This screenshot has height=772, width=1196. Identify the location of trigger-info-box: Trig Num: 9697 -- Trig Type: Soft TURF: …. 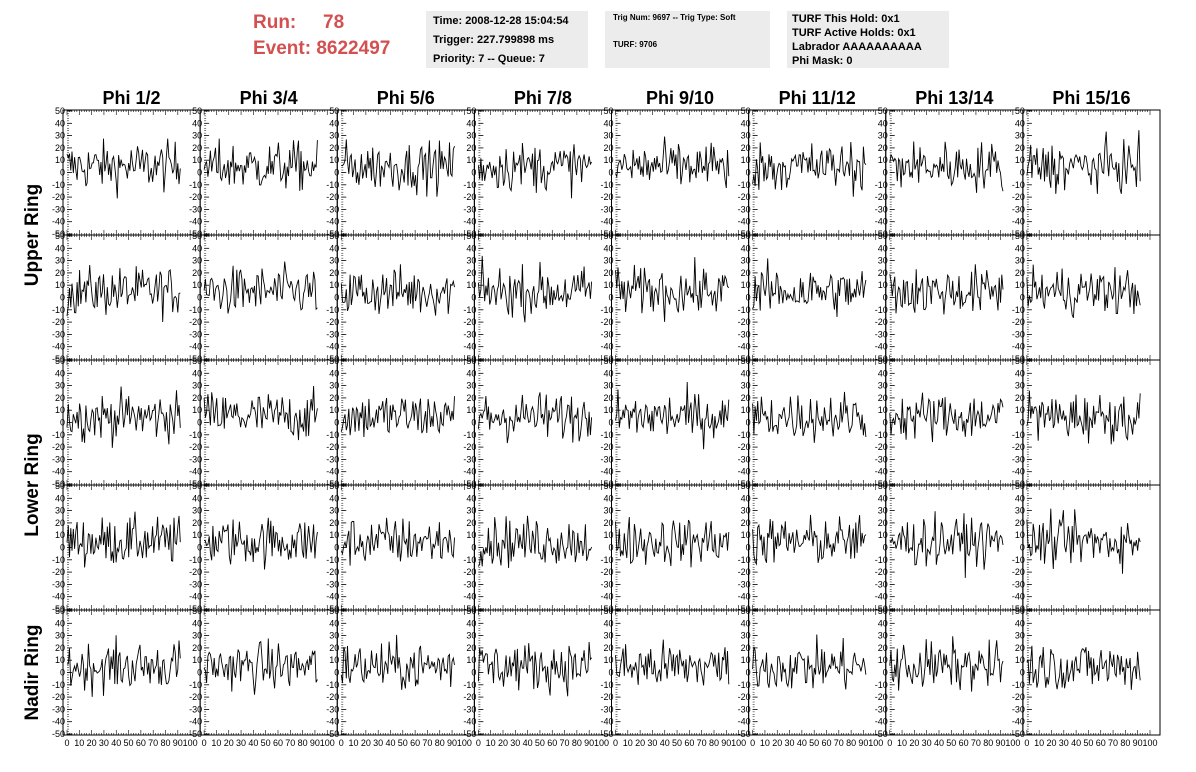
(687, 39).